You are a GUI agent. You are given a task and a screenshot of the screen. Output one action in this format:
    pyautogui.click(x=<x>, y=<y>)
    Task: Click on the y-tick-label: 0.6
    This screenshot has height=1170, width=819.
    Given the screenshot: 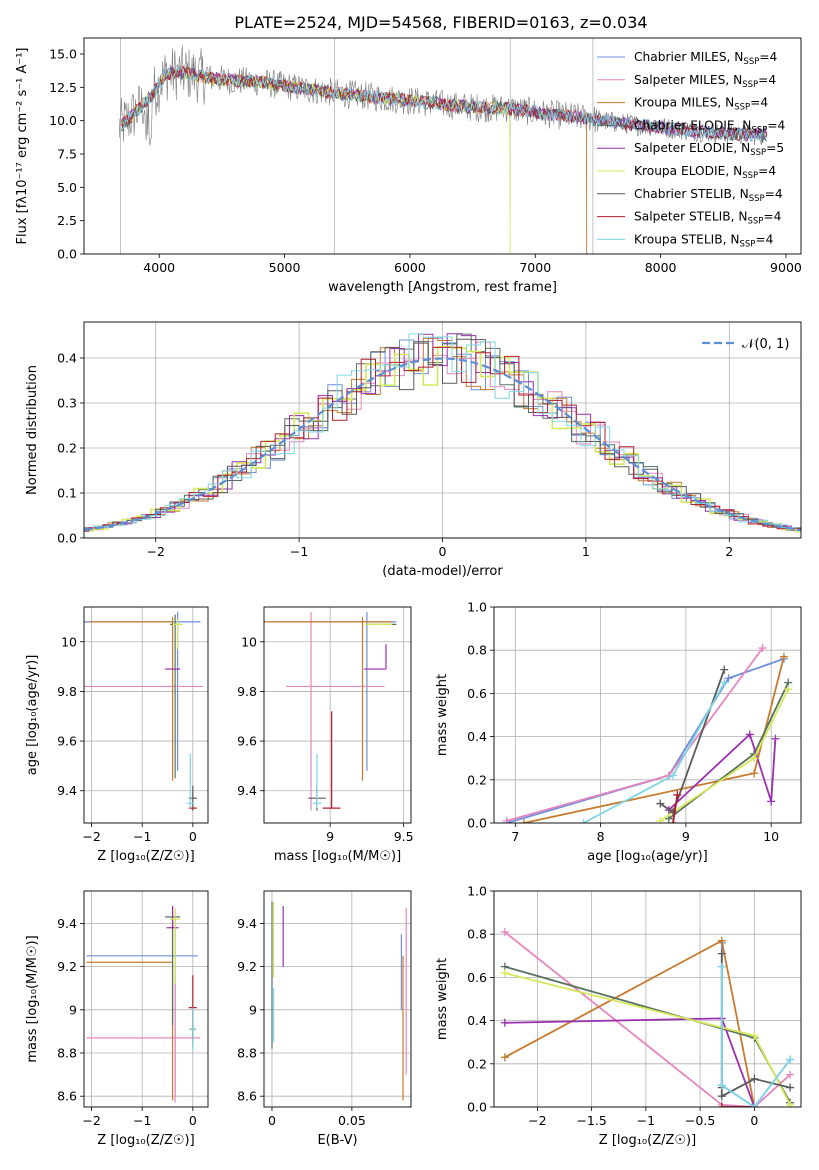 What is the action you would take?
    pyautogui.click(x=477, y=693)
    